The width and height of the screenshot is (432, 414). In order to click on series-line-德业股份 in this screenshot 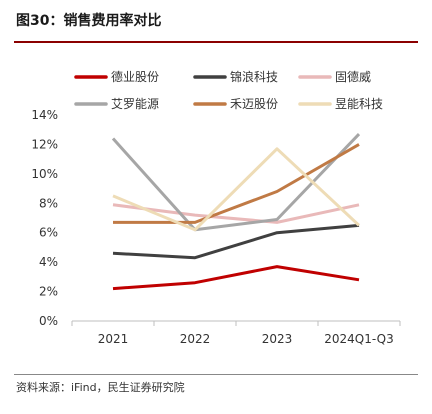, I will do `click(236, 278)`.